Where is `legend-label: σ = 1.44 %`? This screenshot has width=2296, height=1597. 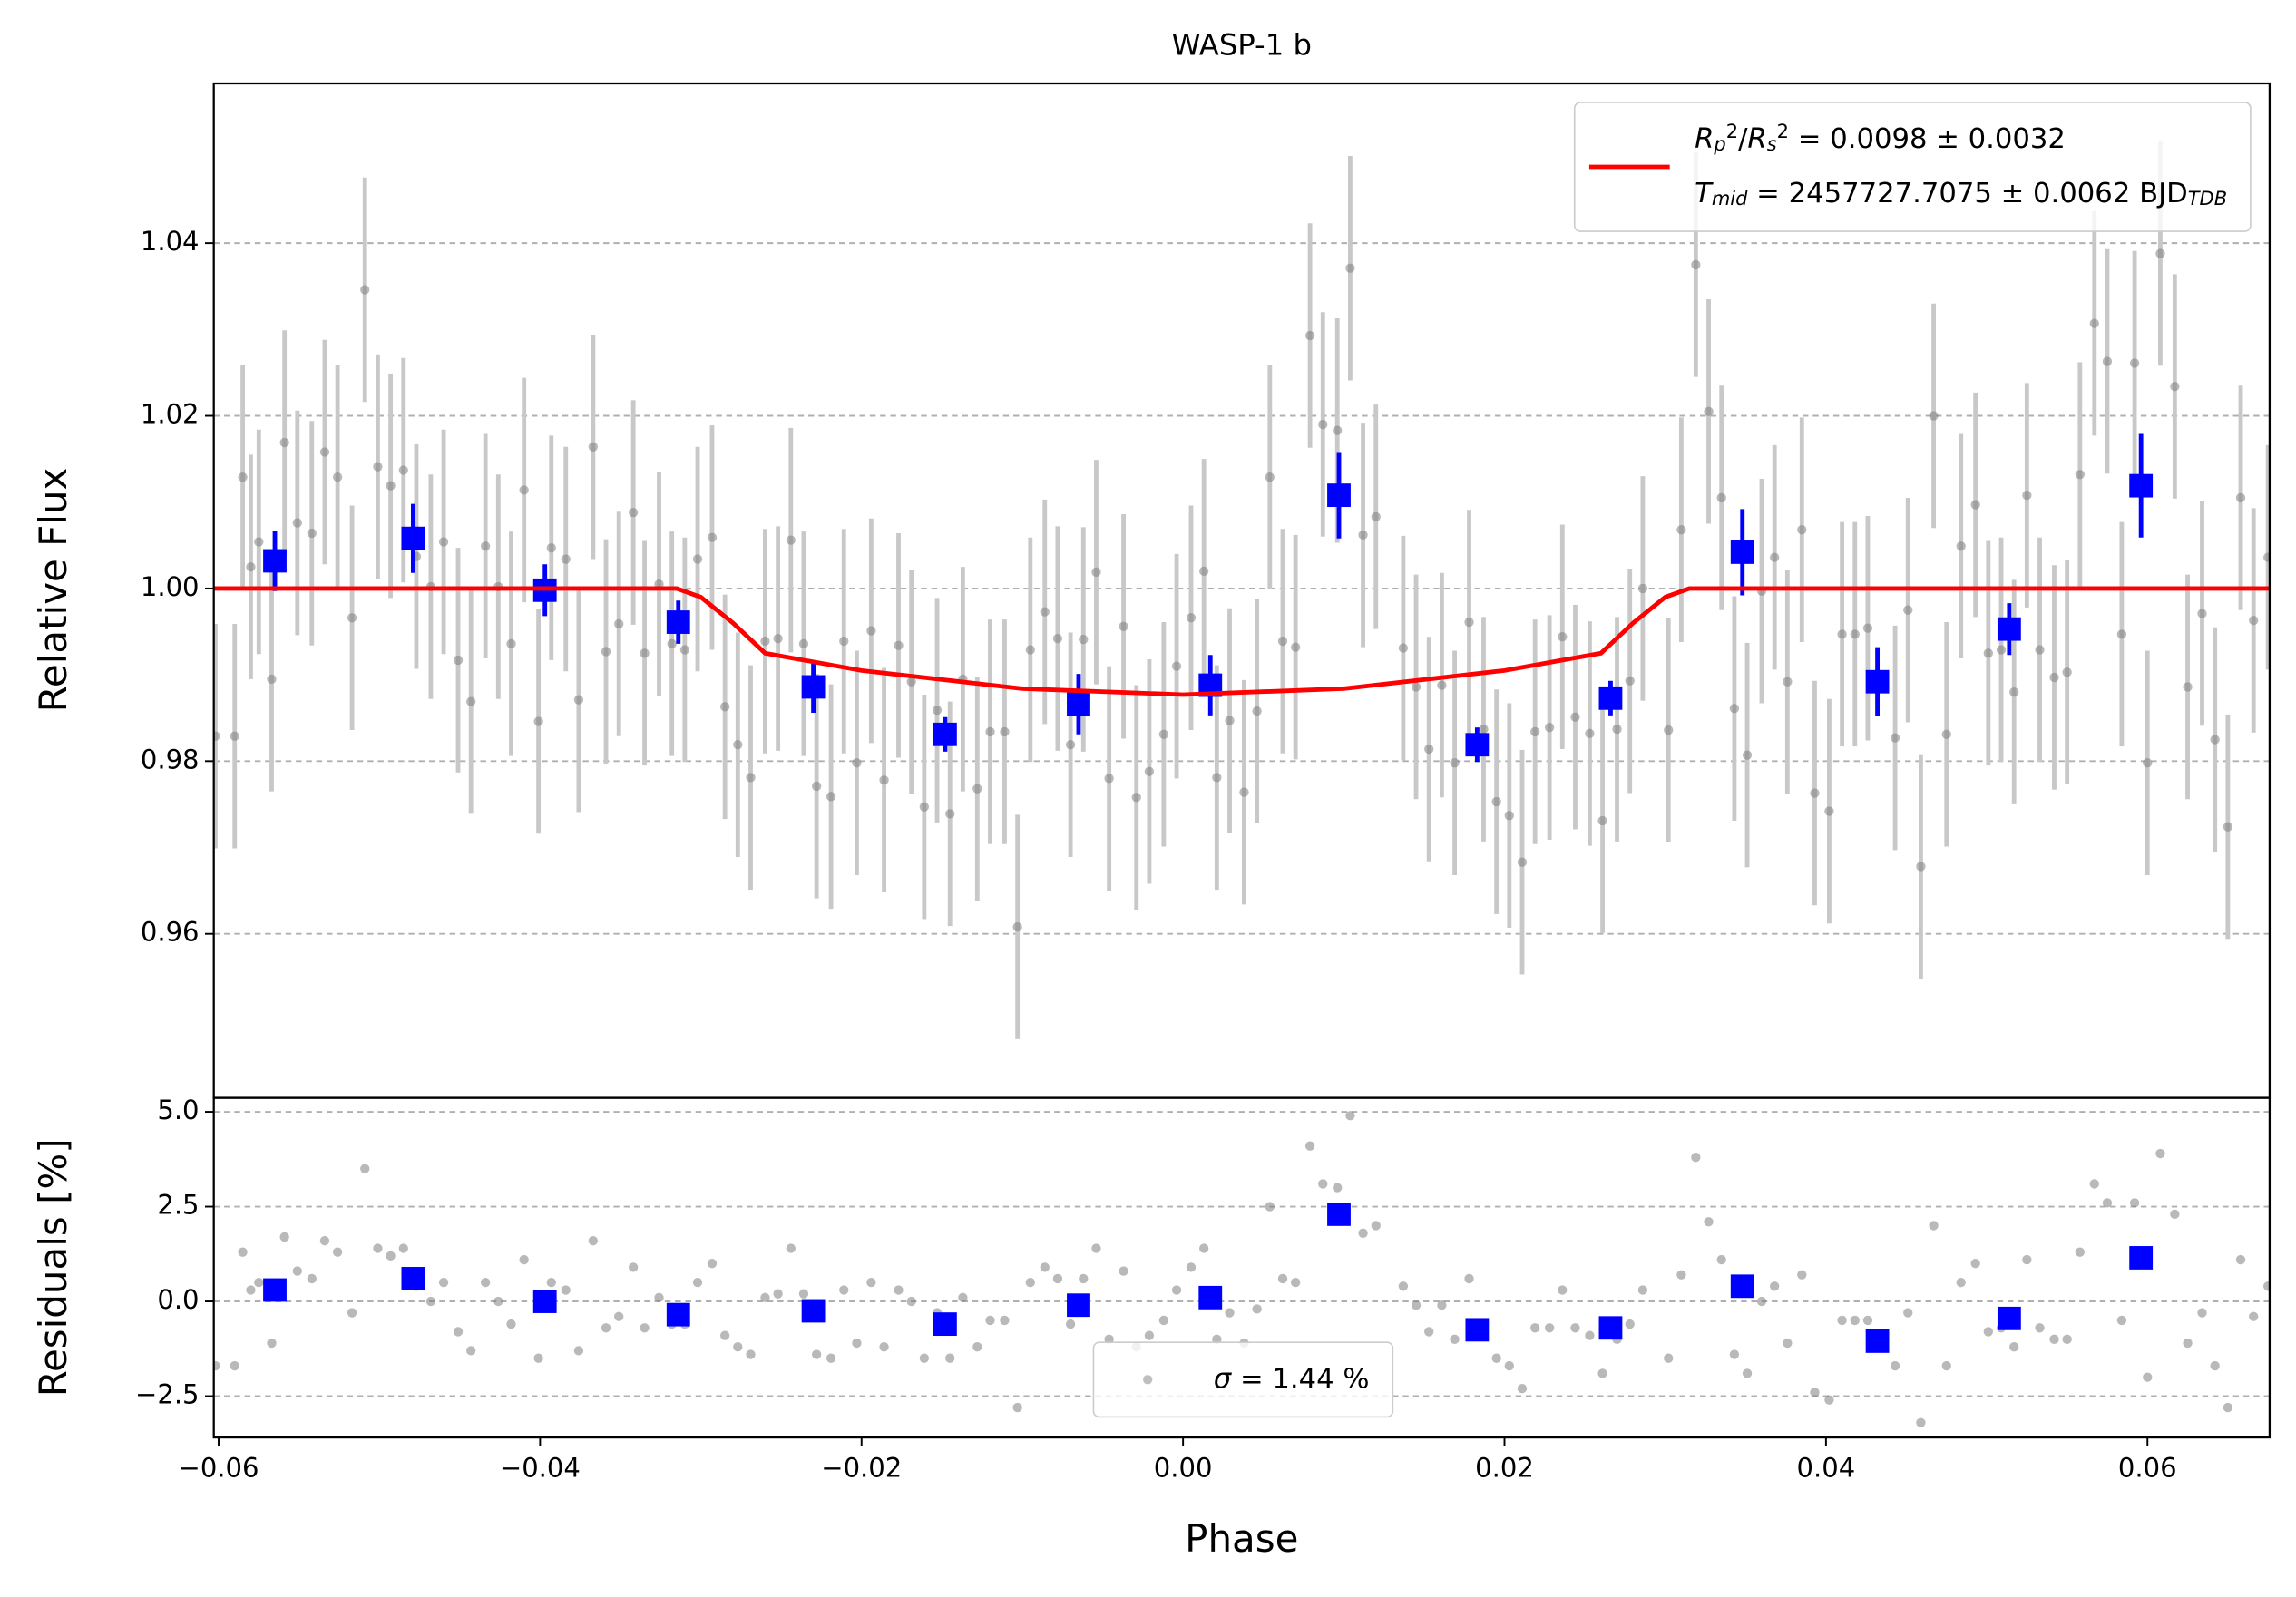
legend-label: σ = 1.44 % is located at coordinates (1292, 1379).